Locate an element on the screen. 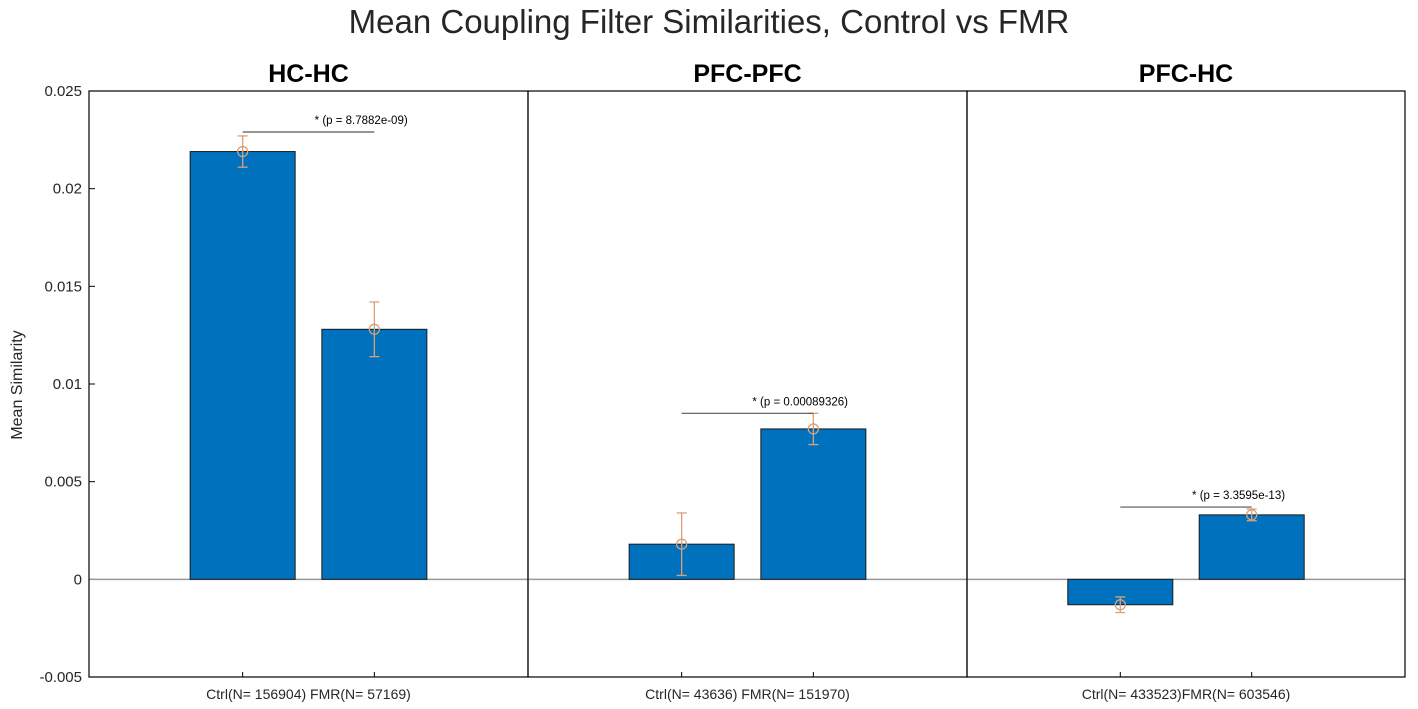 The height and width of the screenshot is (709, 1418). hc-hc-bar-fmr is located at coordinates (374, 454).